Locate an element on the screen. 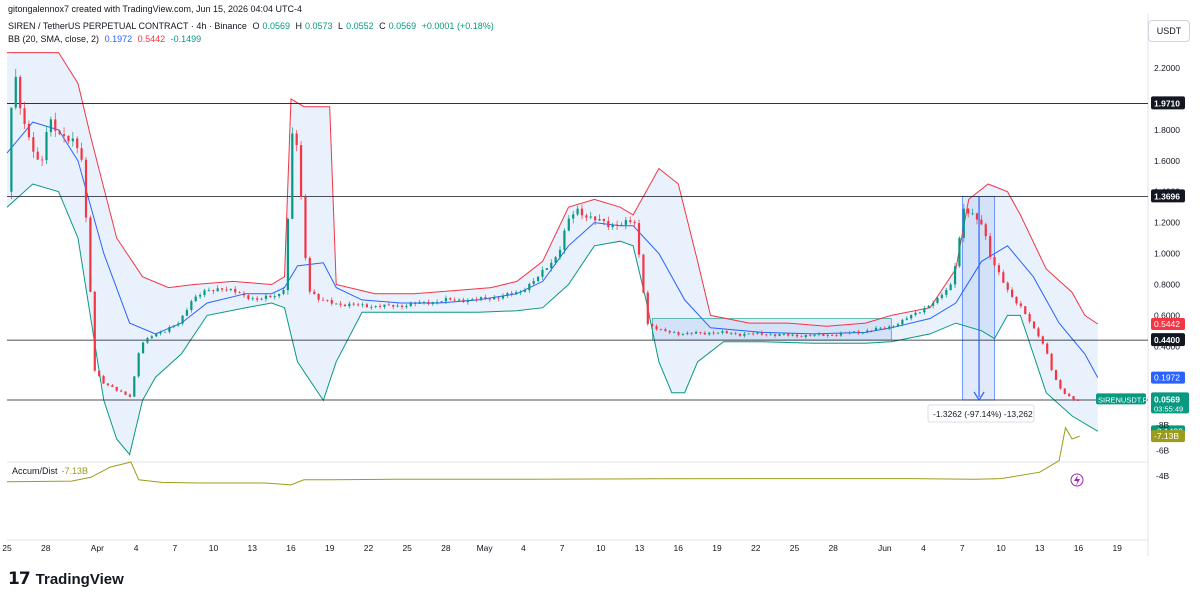 The image size is (1200, 604). bb-price-tag is located at coordinates (1168, 324).